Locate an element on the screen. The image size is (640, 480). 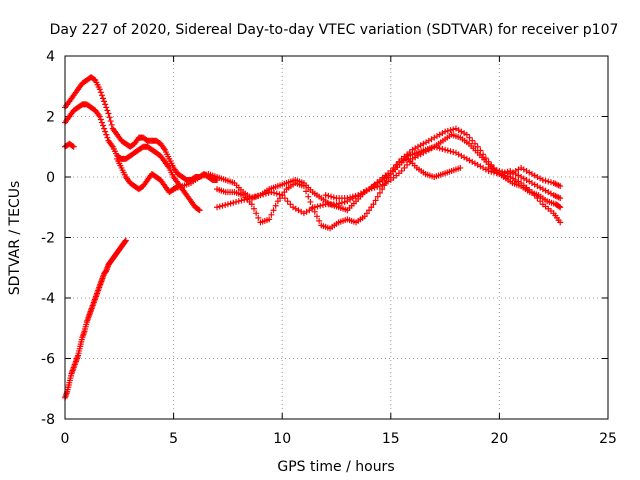
y-tick-label: -8 is located at coordinates (48, 420).